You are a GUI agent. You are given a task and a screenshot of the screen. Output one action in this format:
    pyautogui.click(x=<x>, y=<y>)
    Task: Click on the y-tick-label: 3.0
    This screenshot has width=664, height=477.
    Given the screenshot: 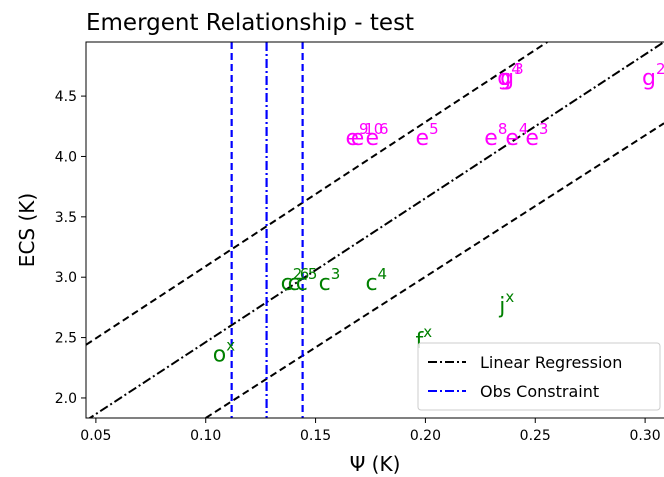 What is the action you would take?
    pyautogui.click(x=66, y=278)
    